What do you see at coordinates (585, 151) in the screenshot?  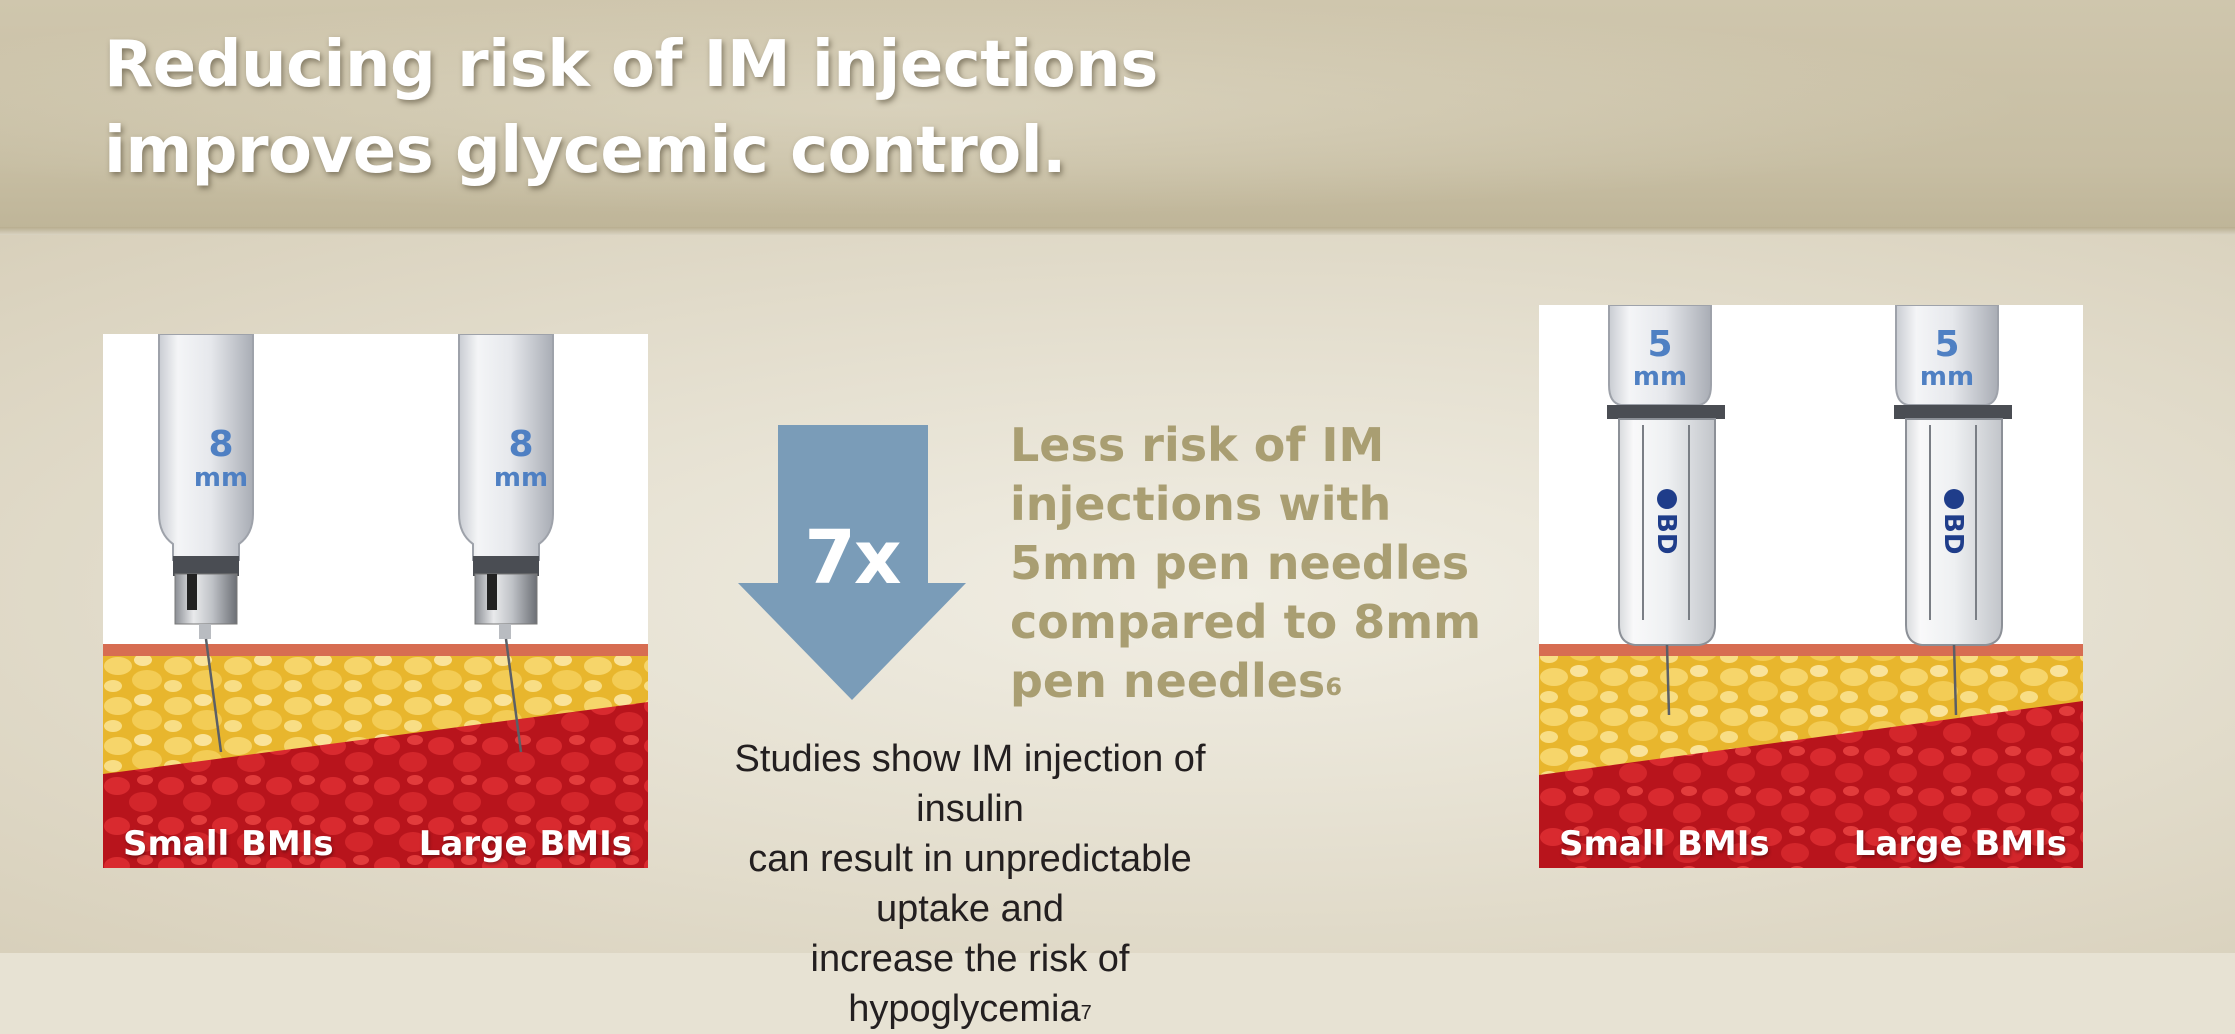 I see `headline-line-2: improves glycemic control.` at bounding box center [585, 151].